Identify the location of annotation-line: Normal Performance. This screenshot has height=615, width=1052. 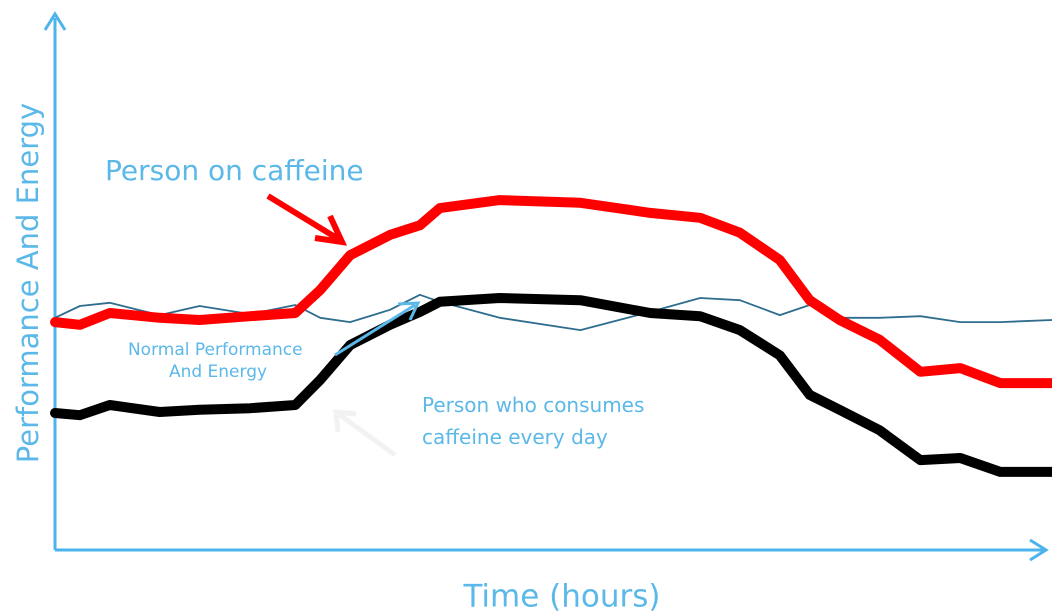
(215, 350).